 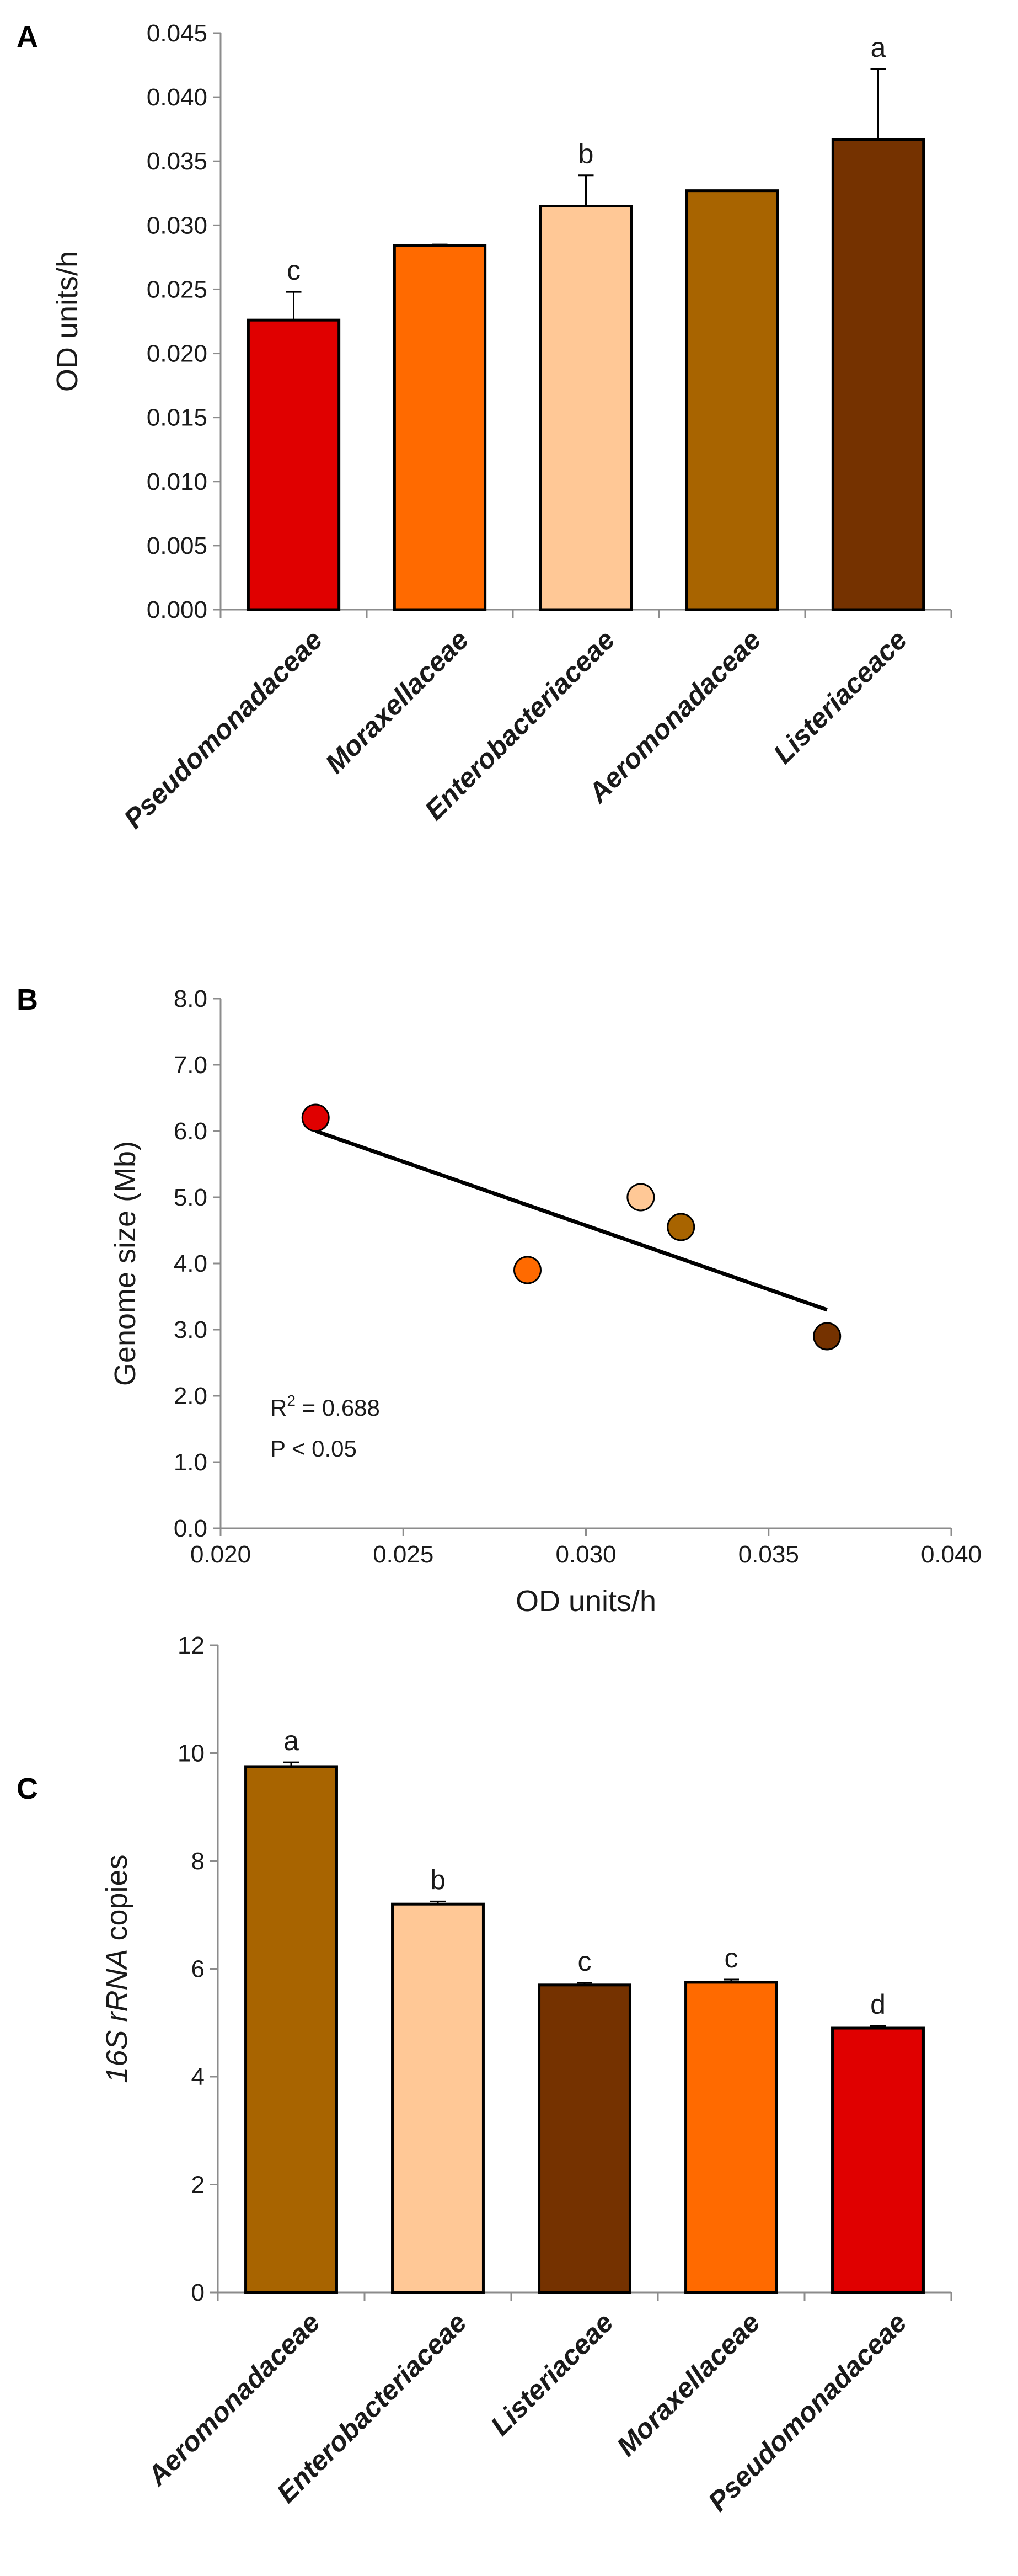 What do you see at coordinates (878, 2004) in the screenshot?
I see `significance-label: d` at bounding box center [878, 2004].